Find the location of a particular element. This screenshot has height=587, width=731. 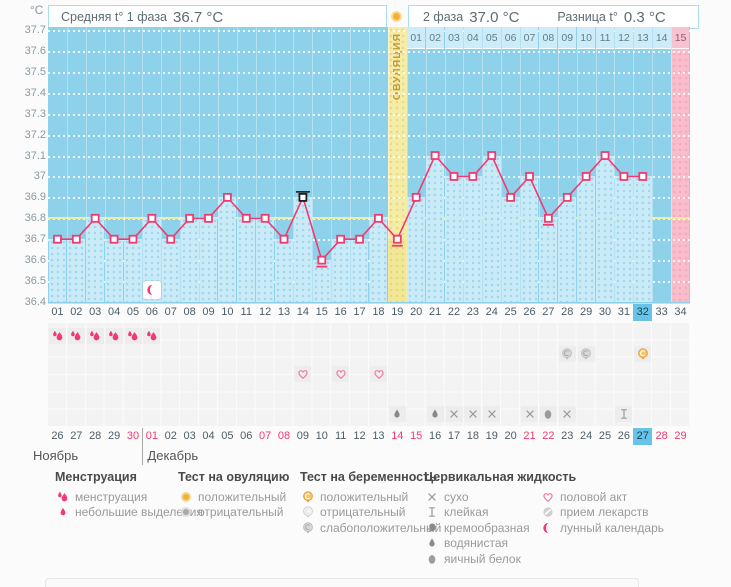

cycle-day-label: 03 is located at coordinates (95, 312).